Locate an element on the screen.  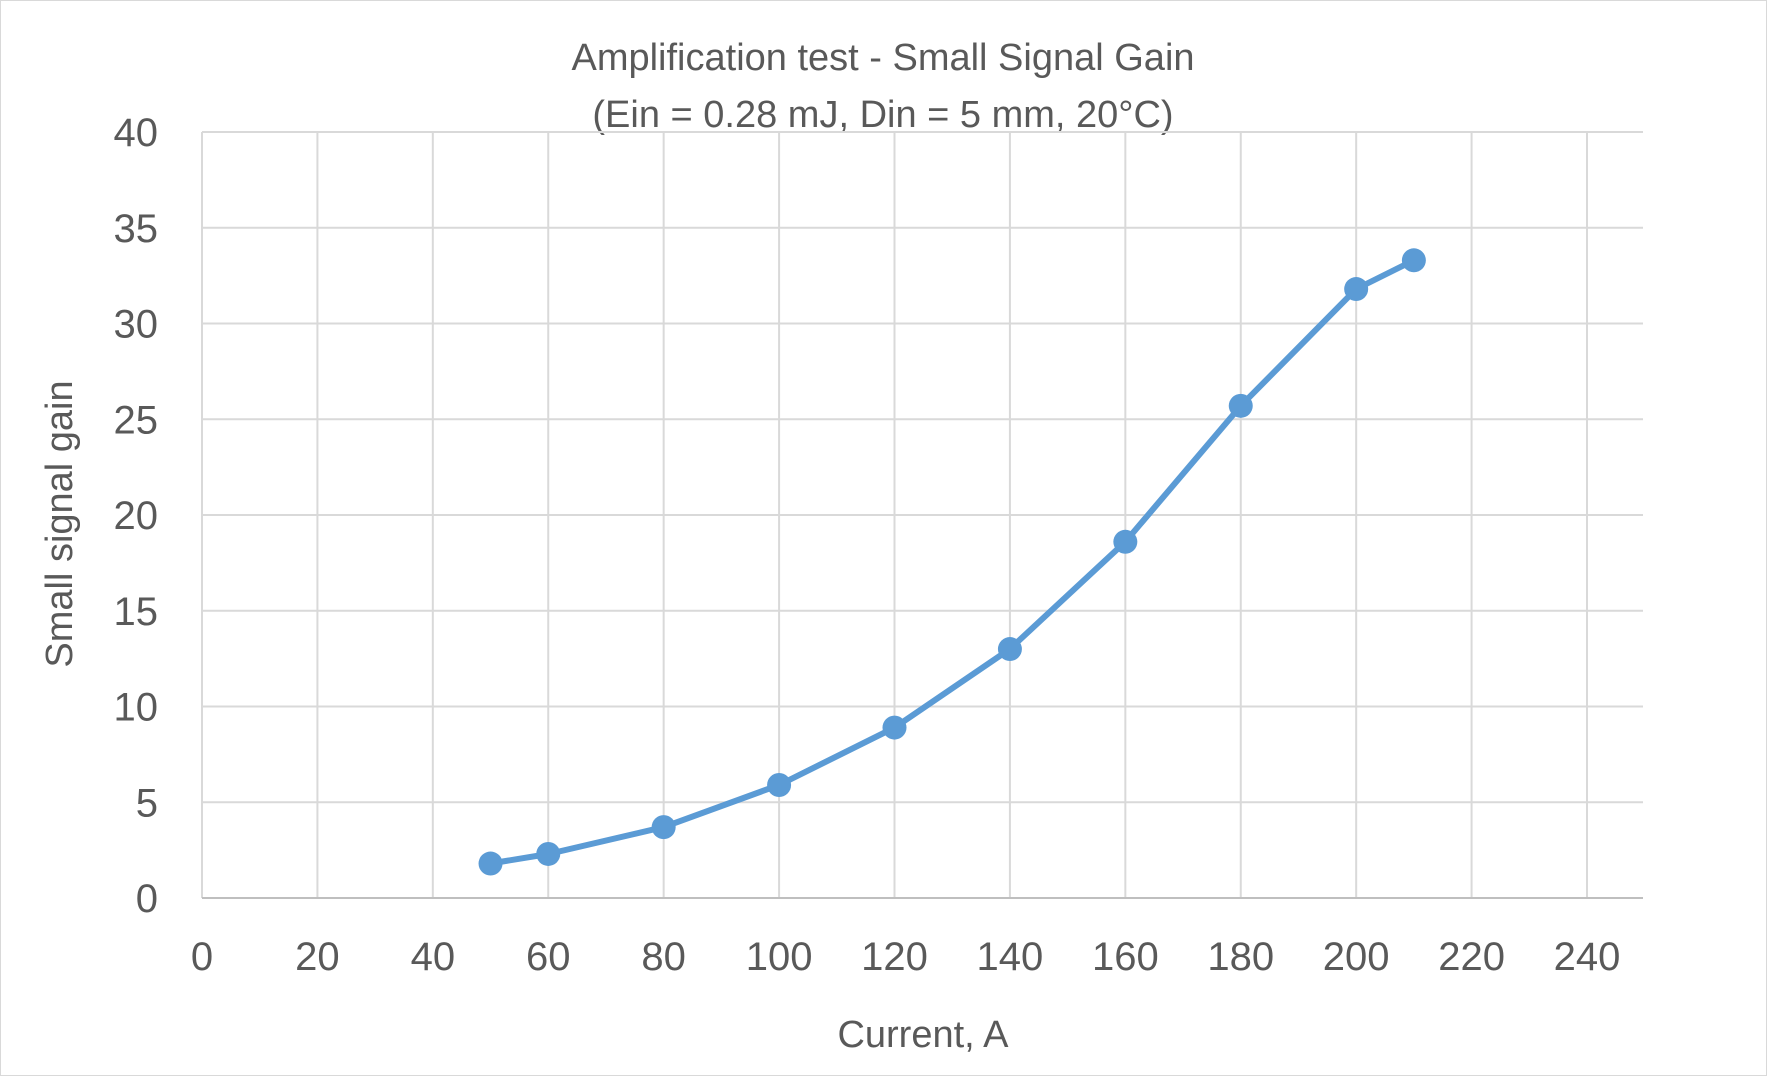
y-tick-label: 35 is located at coordinates (136, 229).